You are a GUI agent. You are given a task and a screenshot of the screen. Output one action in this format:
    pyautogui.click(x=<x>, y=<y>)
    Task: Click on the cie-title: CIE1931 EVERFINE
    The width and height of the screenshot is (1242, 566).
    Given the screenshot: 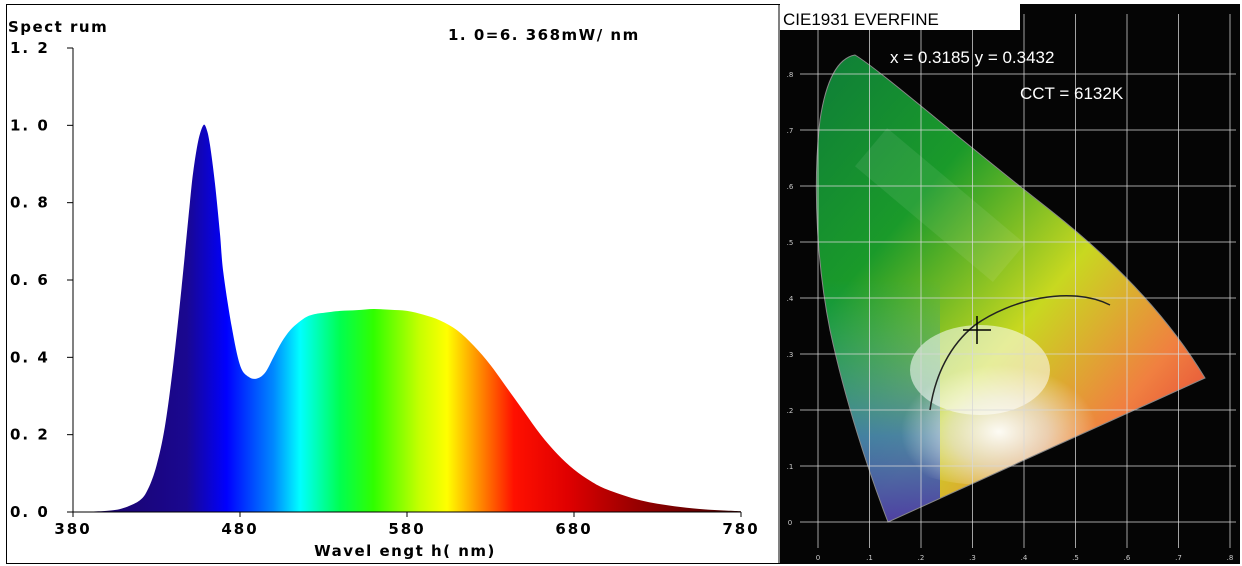 What is the action you would take?
    pyautogui.click(x=861, y=19)
    